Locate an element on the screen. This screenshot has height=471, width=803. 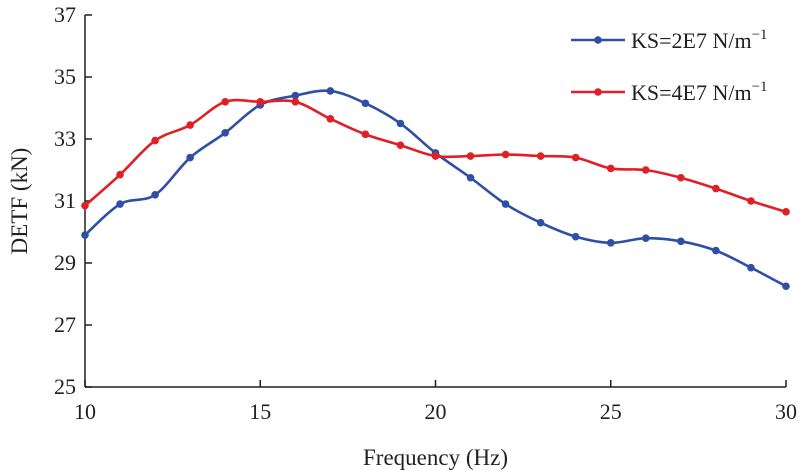
y-axis-title: DETF (kN) is located at coordinates (19, 201).